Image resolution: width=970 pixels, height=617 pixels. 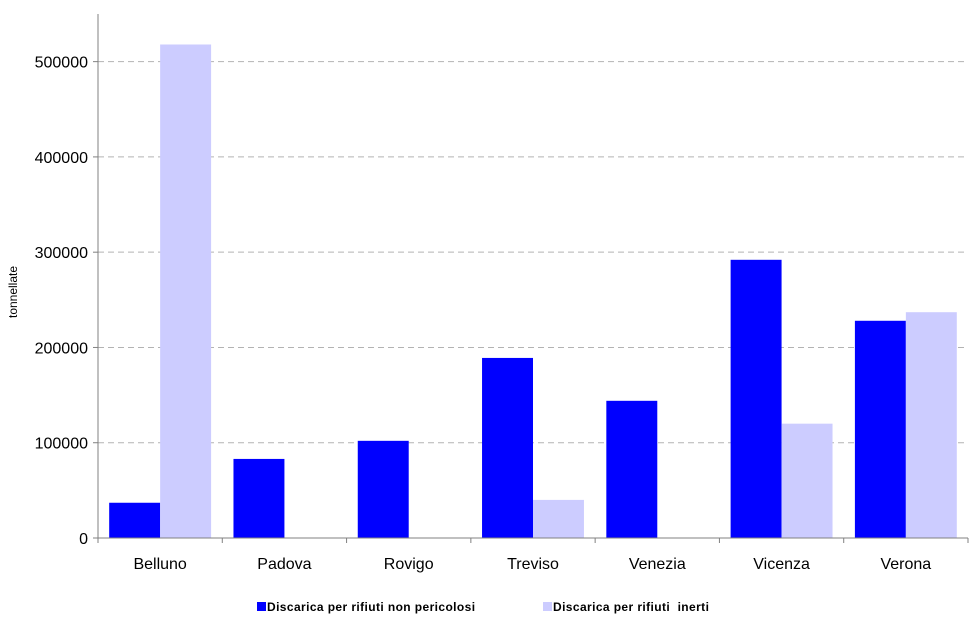 What do you see at coordinates (558, 518) in the screenshot?
I see `bar-inerti-treviso` at bounding box center [558, 518].